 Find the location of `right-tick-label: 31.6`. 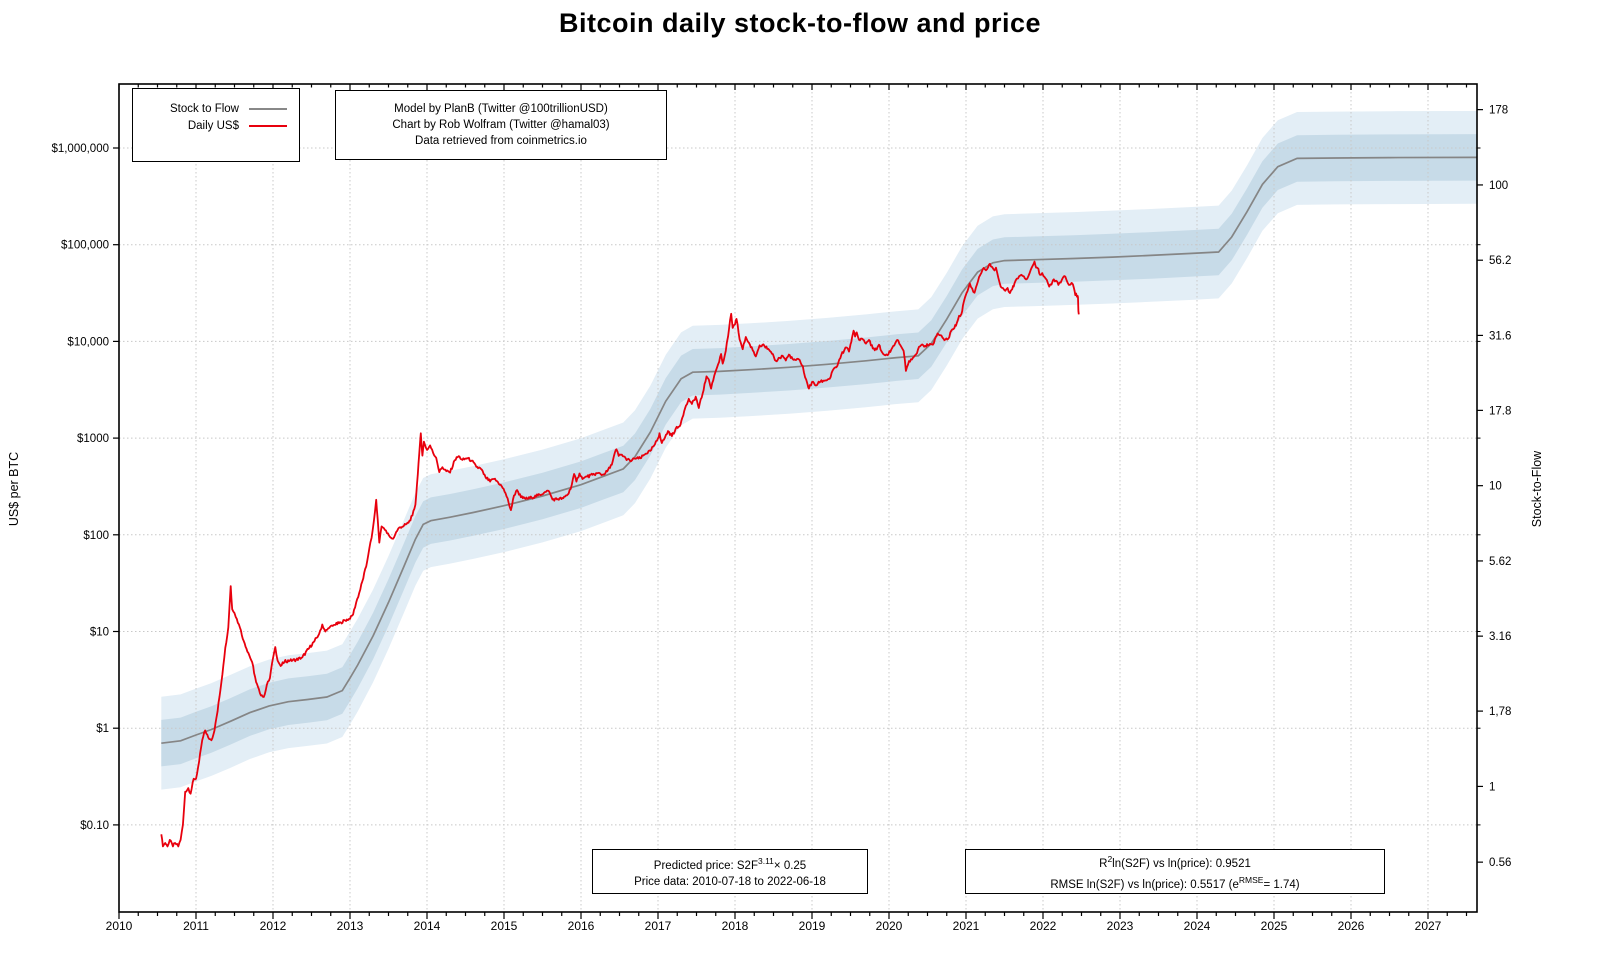

right-tick-label: 31.6 is located at coordinates (1500, 336).